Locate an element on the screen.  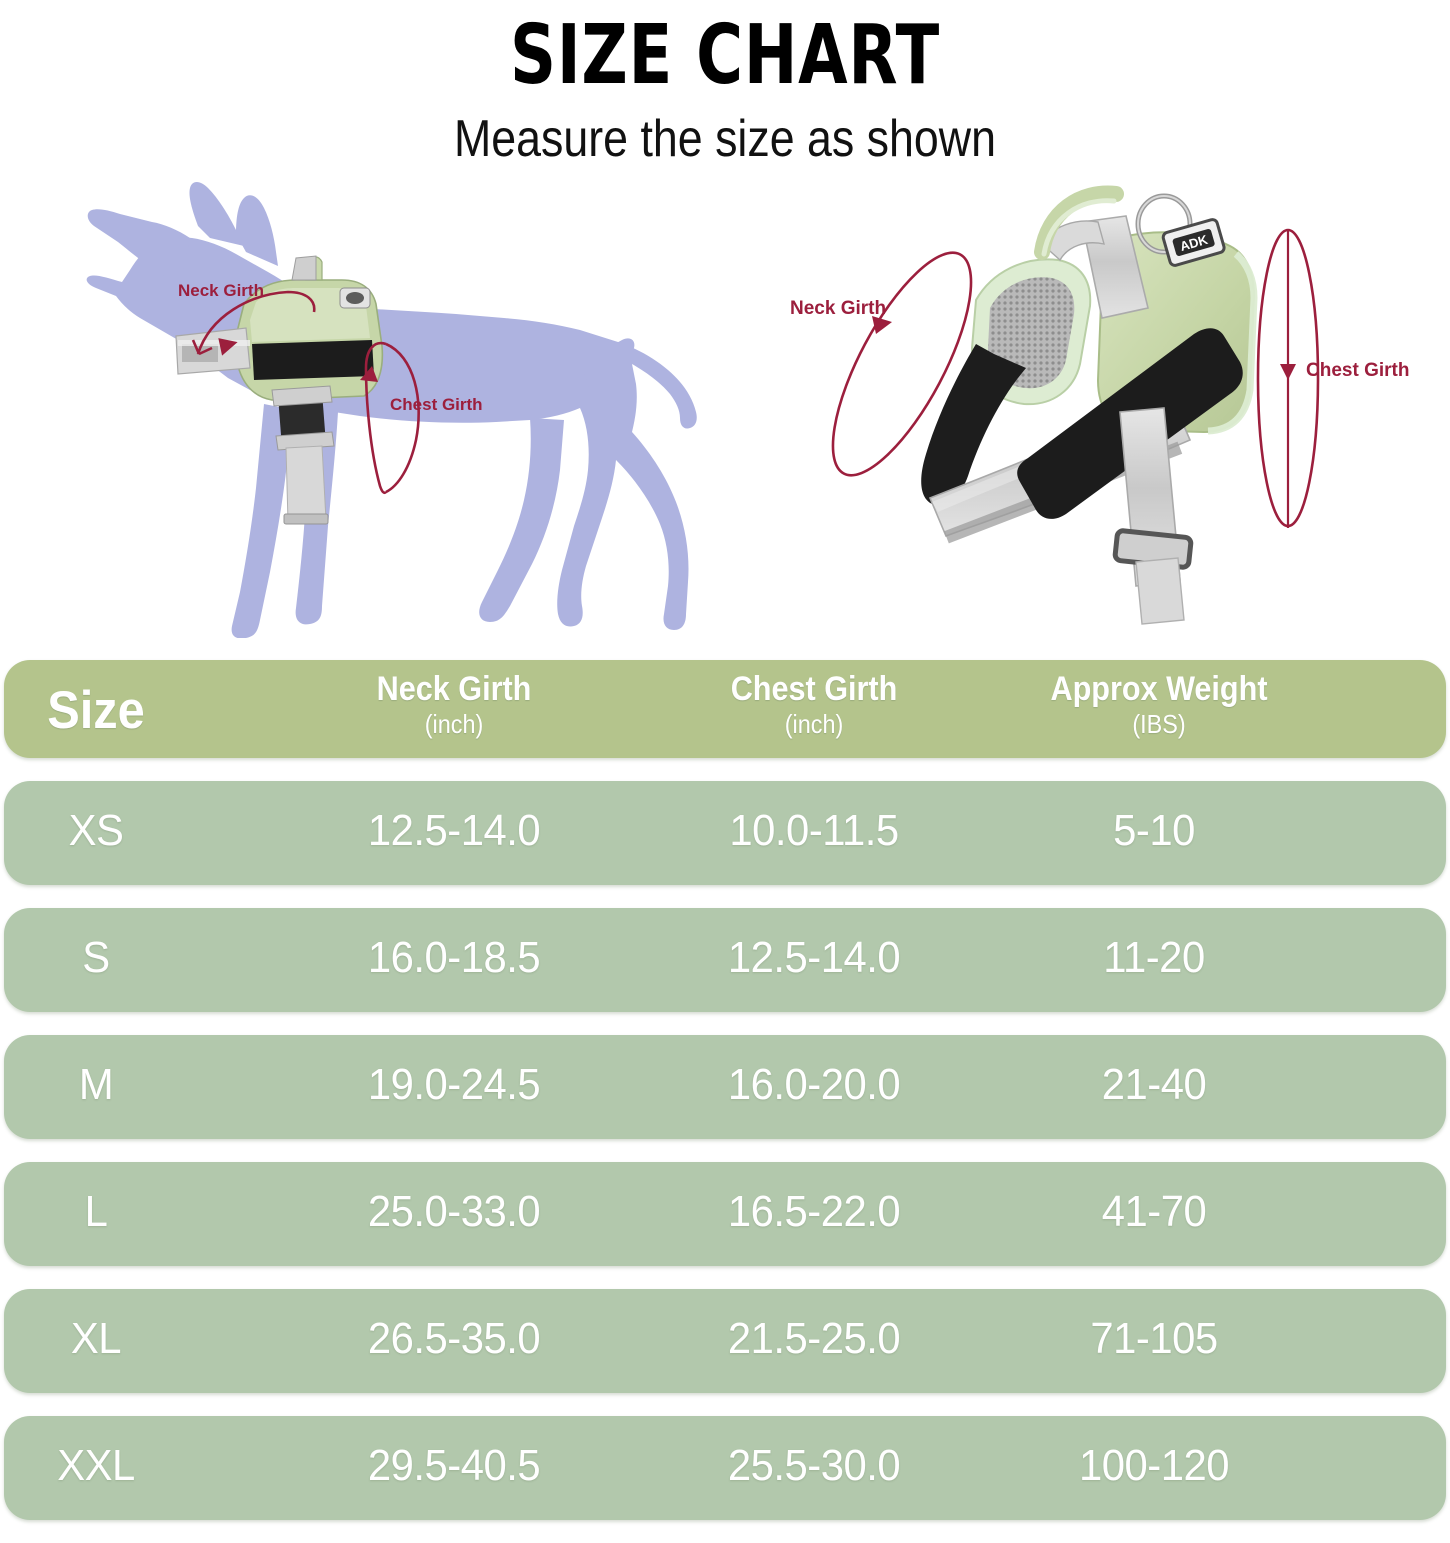
cell-size: L is located at coordinates (96, 1211).